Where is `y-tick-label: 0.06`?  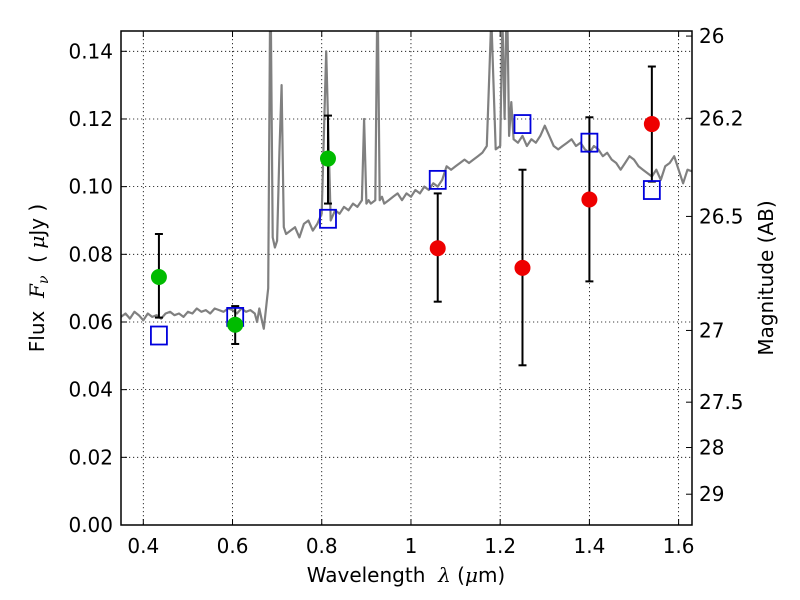
y-tick-label: 0.06 is located at coordinates (90, 322).